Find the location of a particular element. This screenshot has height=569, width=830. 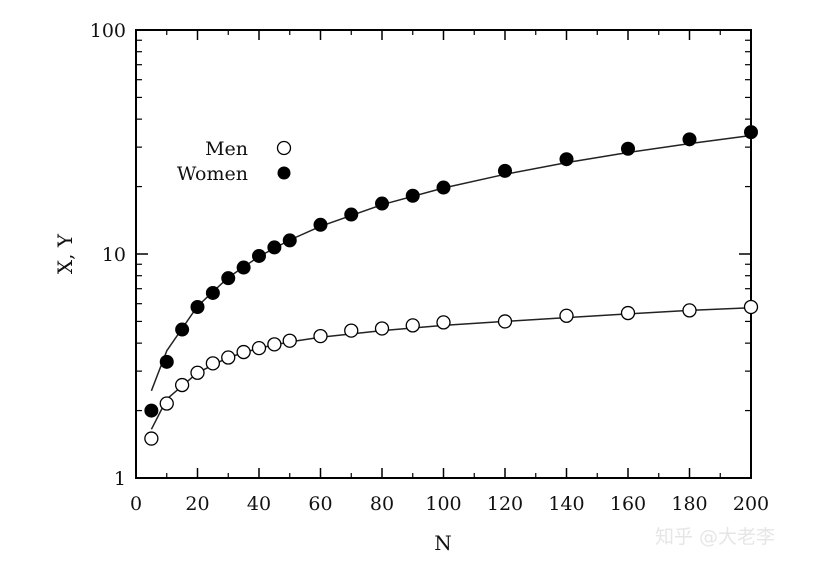

legend-marker-men is located at coordinates (284, 148).